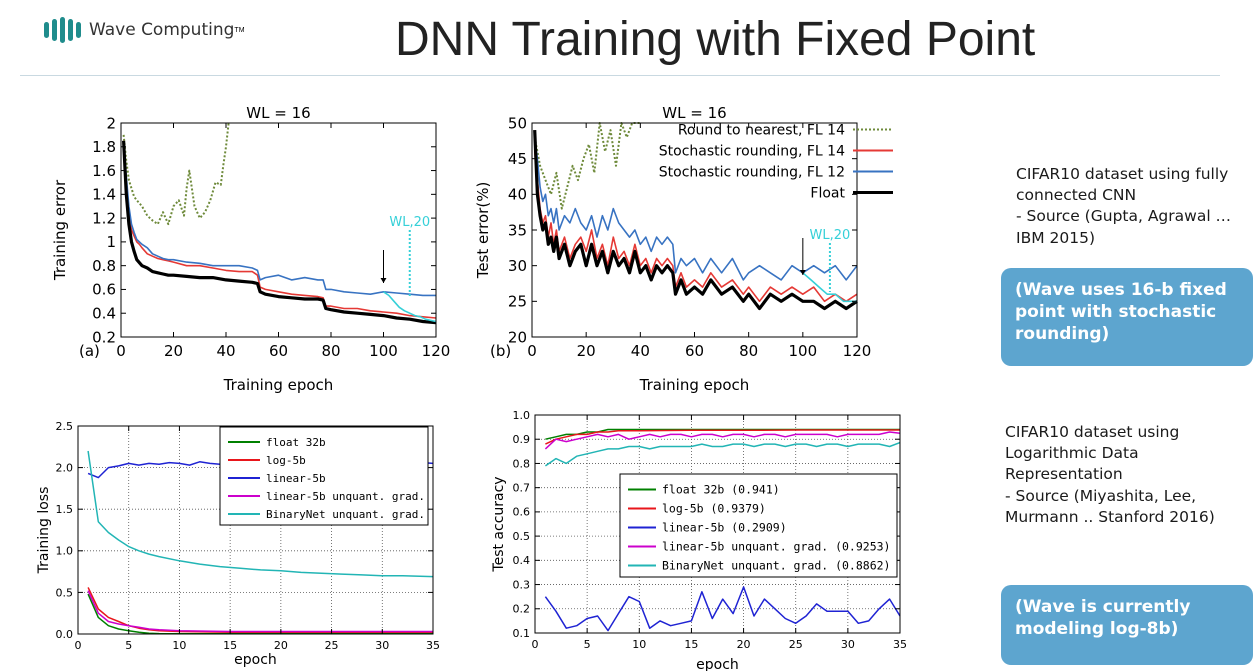 The image size is (1258, 671). I want to click on y-tick-label: 50, so click(517, 123).